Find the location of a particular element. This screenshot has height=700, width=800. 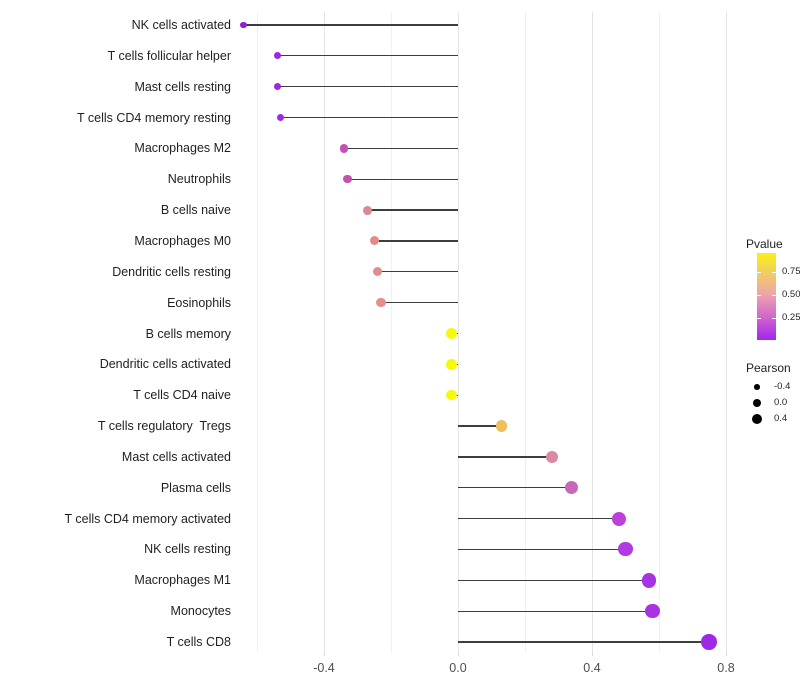

row-label: Macrophages M1 is located at coordinates (182, 580).